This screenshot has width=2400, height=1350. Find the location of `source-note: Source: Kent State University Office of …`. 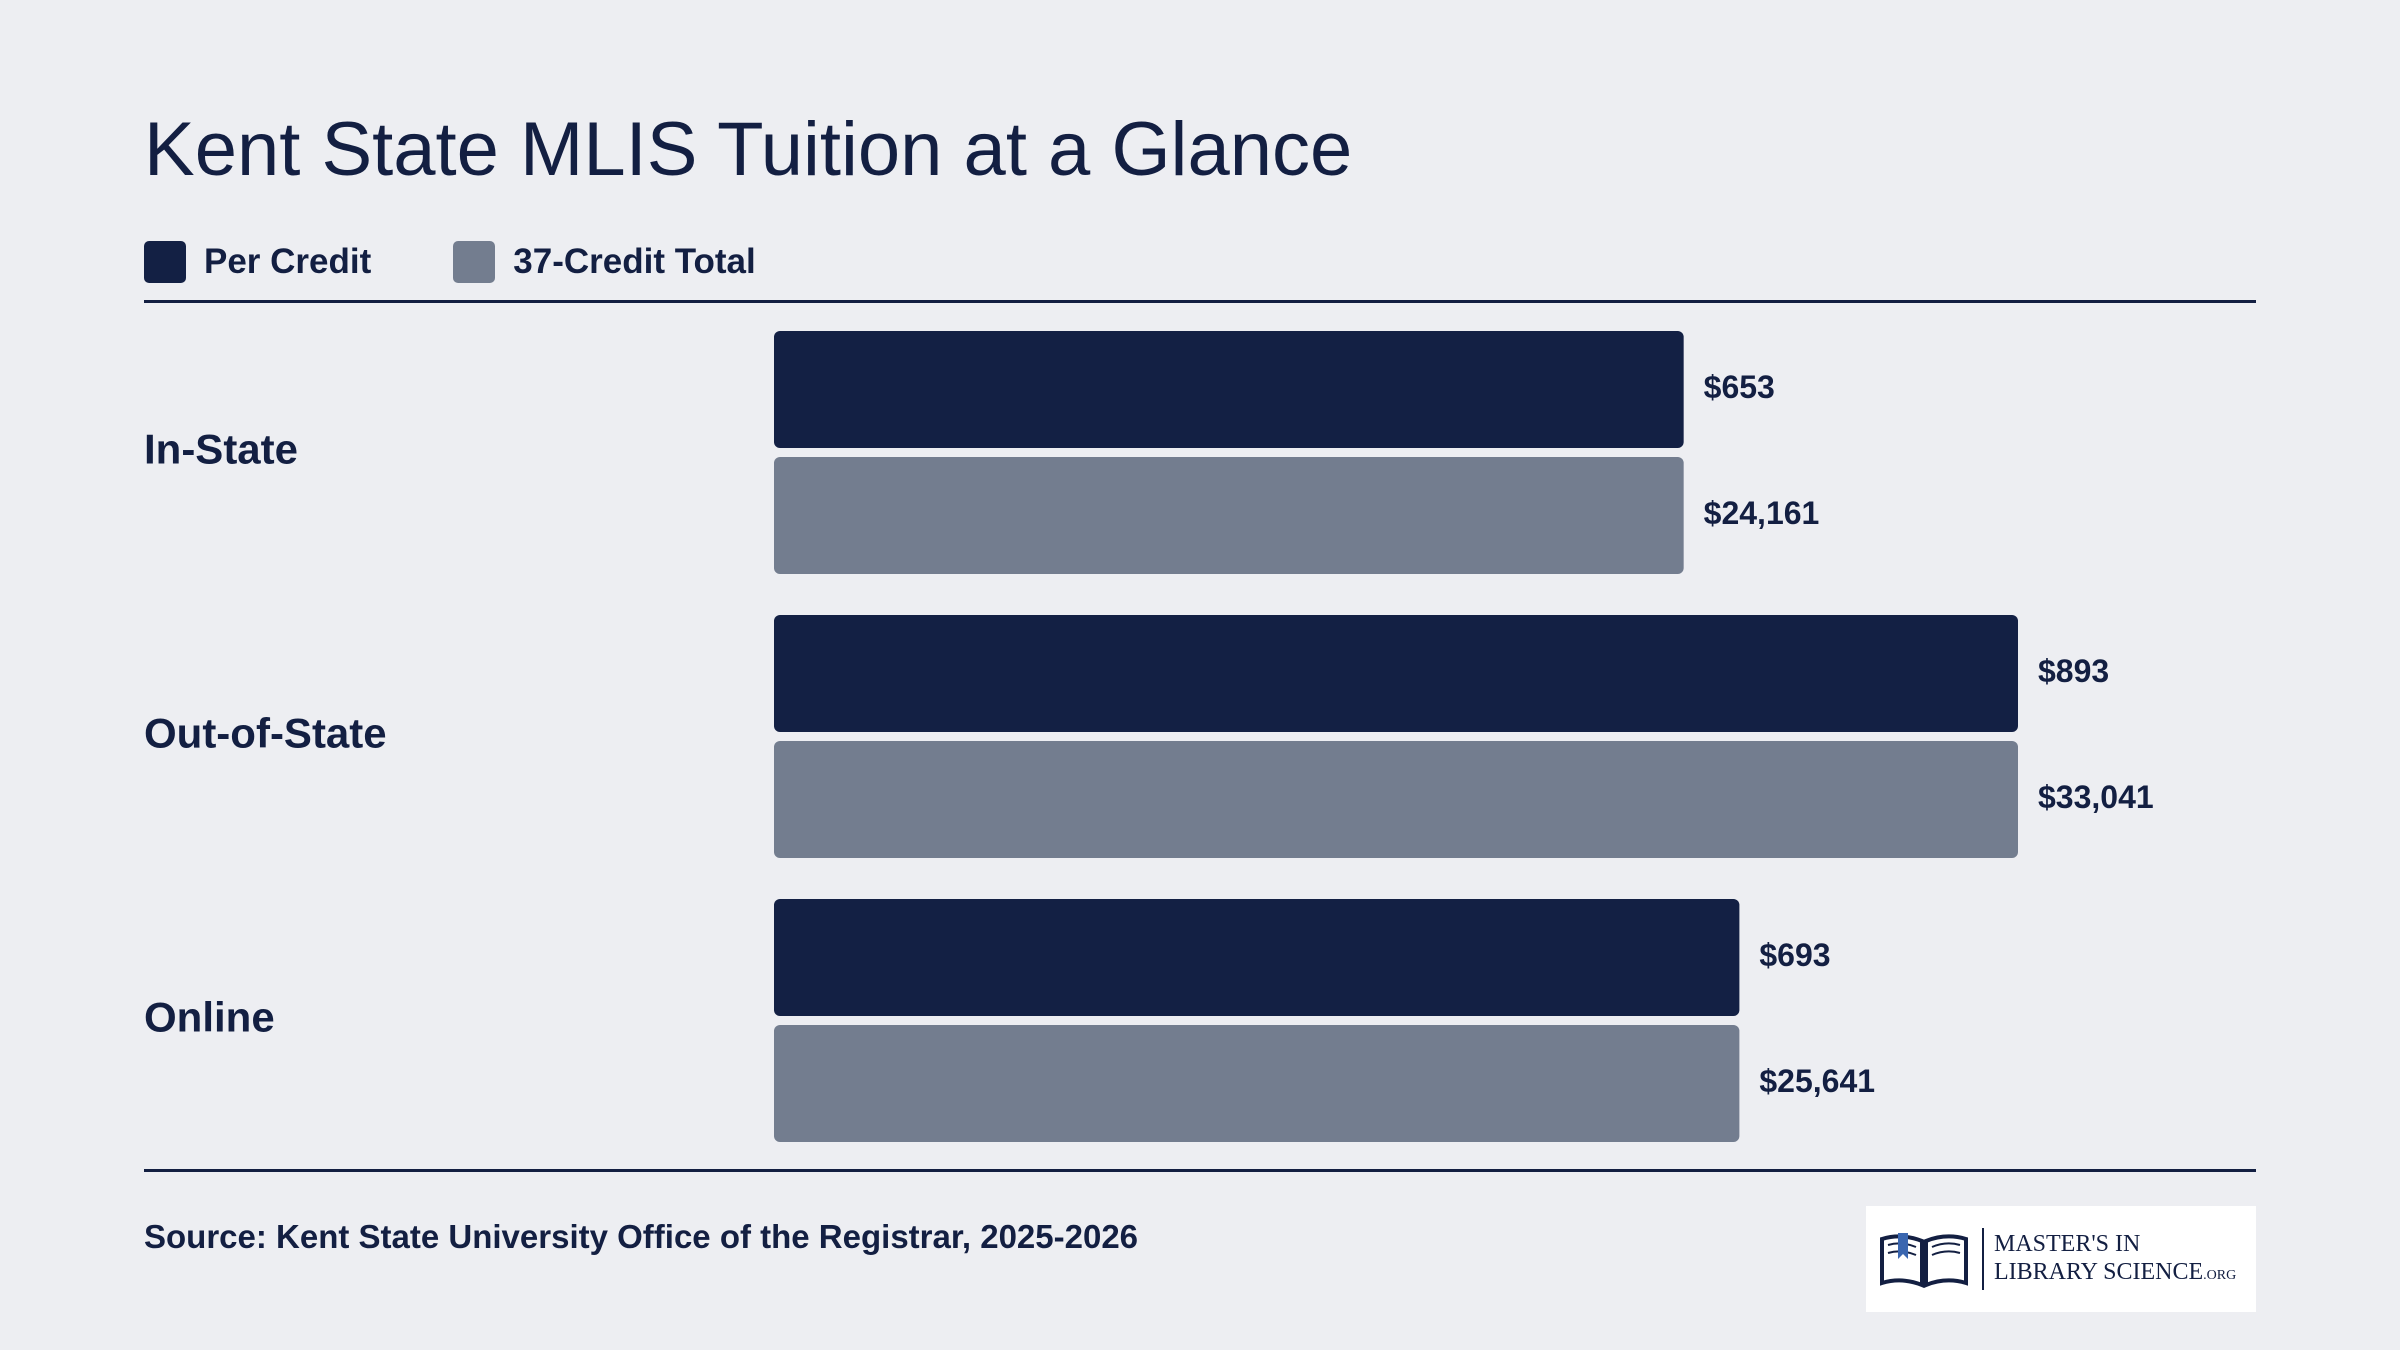

source-note: Source: Kent State University Office of … is located at coordinates (641, 1236).